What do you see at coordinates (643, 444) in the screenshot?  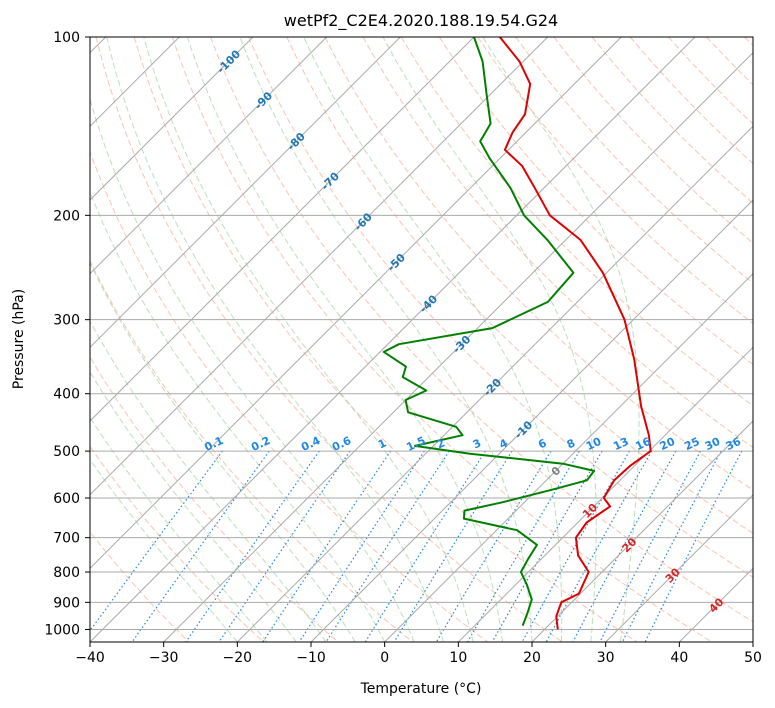 I see `mixing-ratio-label: 16` at bounding box center [643, 444].